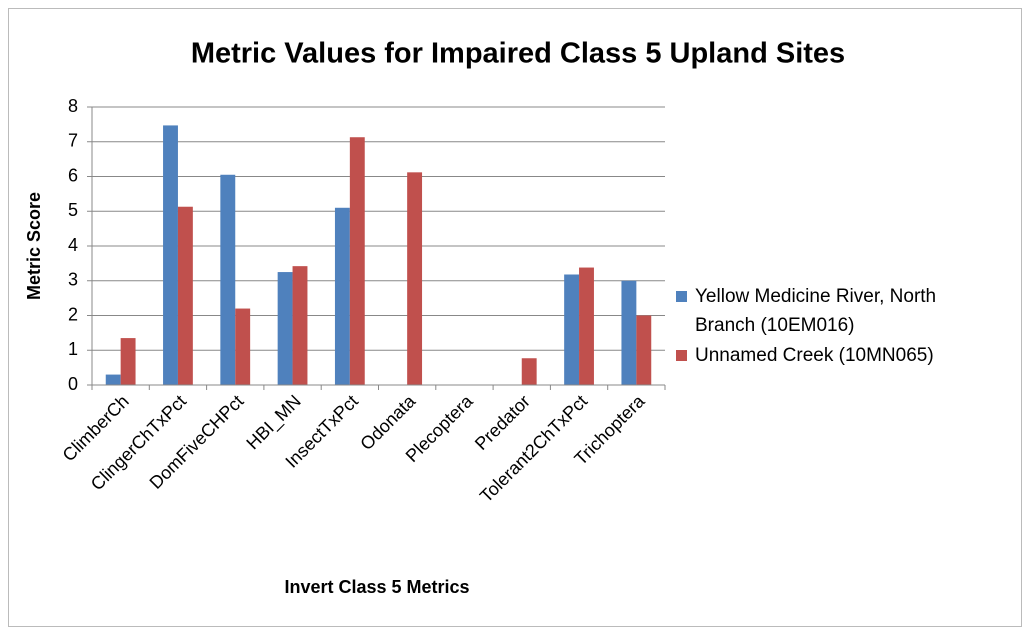  I want to click on y-tick-label: 2, so click(73, 314).